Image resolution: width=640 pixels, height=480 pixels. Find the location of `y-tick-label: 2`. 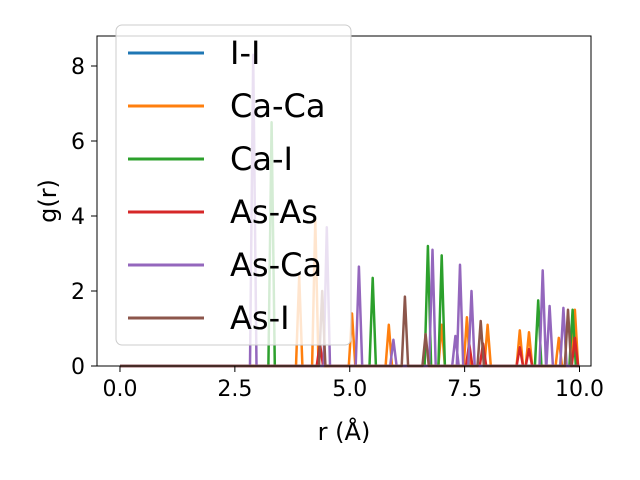

y-tick-label: 2 is located at coordinates (78, 292).